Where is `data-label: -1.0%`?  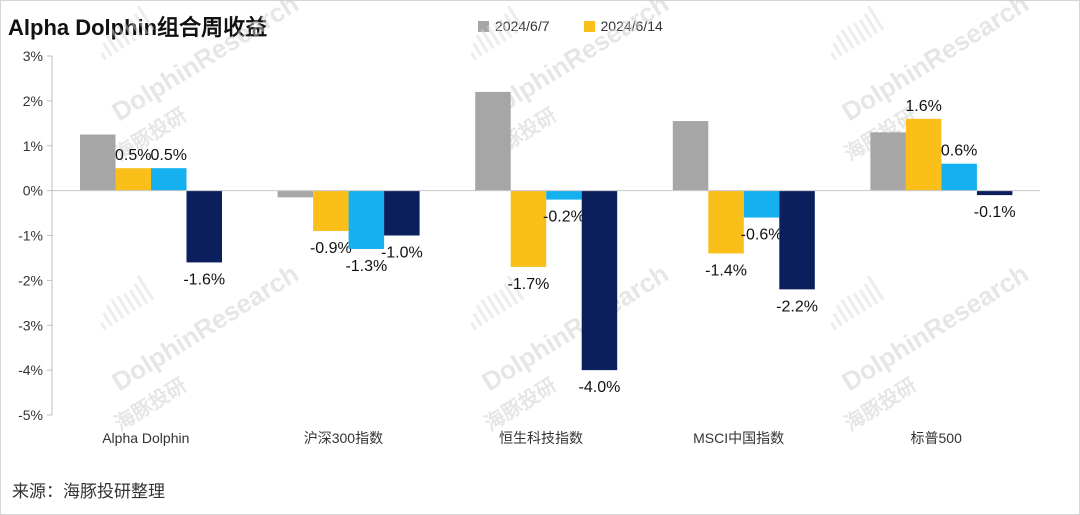 data-label: -1.0% is located at coordinates (402, 253).